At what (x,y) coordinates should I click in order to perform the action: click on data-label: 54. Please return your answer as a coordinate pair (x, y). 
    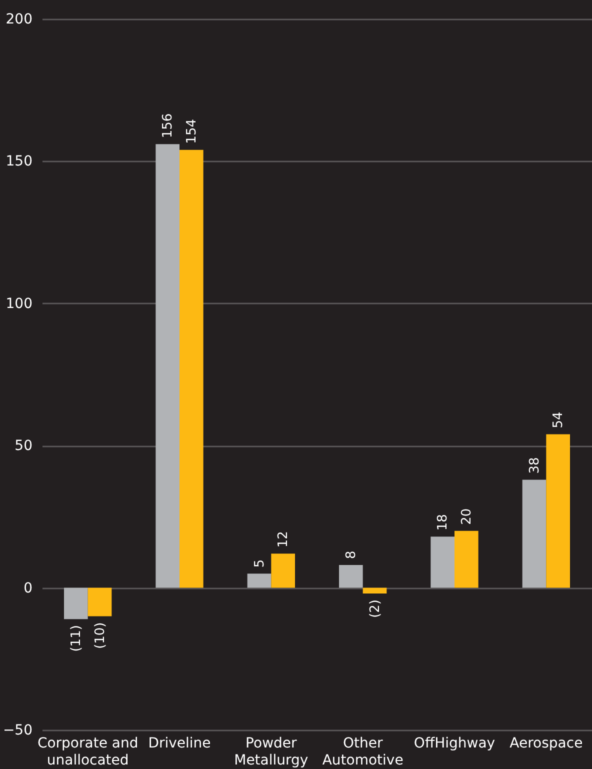
    Looking at the image, I should click on (558, 420).